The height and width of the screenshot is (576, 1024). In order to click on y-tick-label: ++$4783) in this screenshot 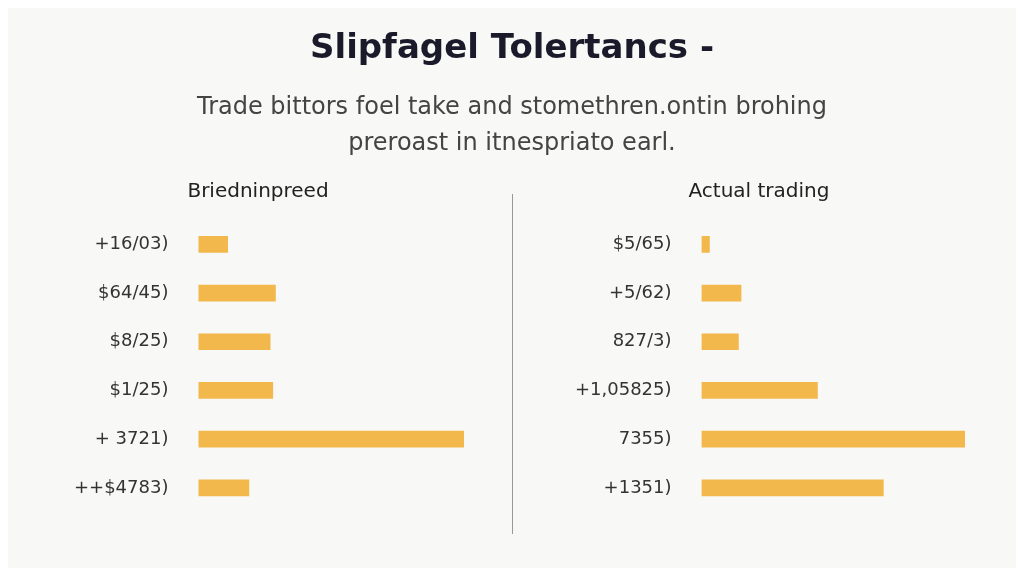, I will do `click(120, 486)`.